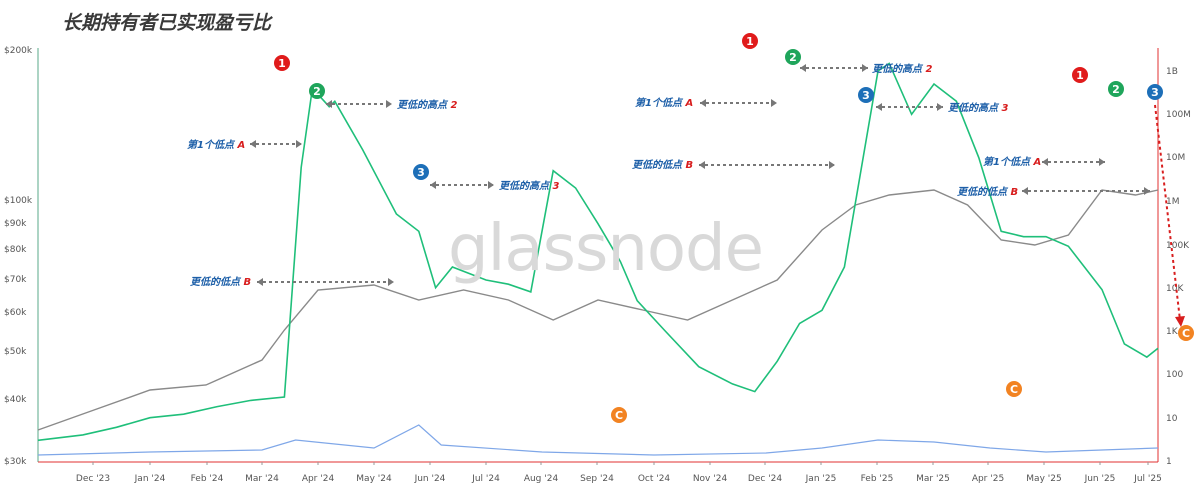 This screenshot has height=497, width=1200. I want to click on x-tick-label: Jan '25, so click(821, 479).